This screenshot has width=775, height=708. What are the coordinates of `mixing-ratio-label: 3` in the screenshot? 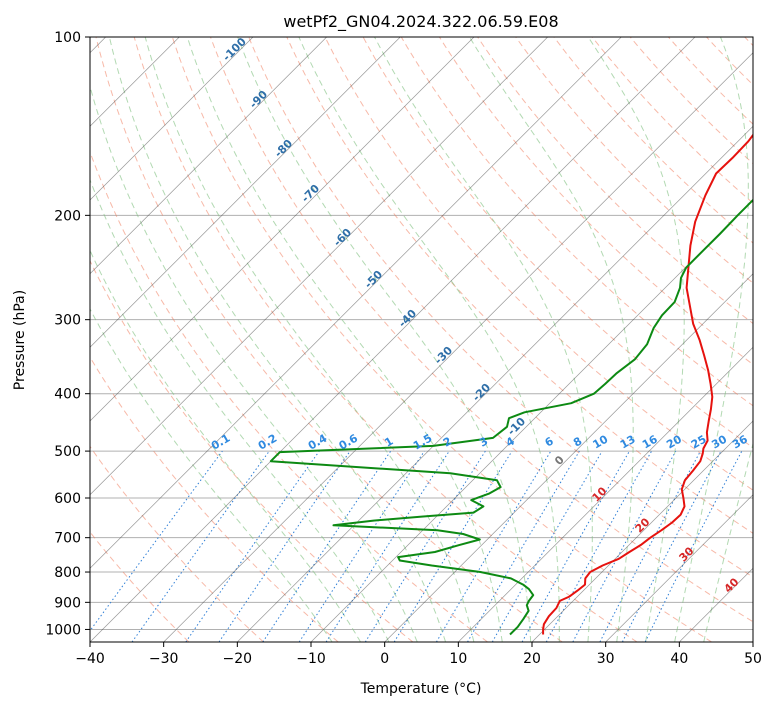 It's located at (483, 442).